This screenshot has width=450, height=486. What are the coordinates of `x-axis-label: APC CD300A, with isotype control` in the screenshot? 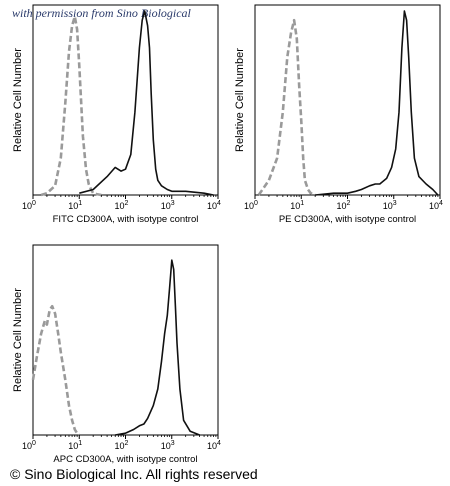 It's located at (125, 459).